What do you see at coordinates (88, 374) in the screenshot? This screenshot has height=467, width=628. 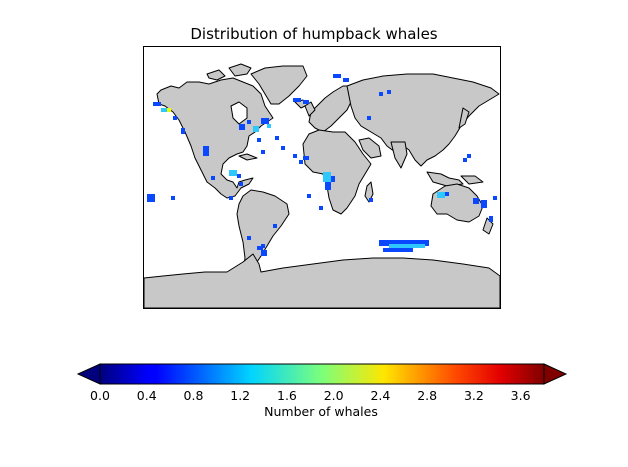 I see `colorbar-extend-low` at bounding box center [88, 374].